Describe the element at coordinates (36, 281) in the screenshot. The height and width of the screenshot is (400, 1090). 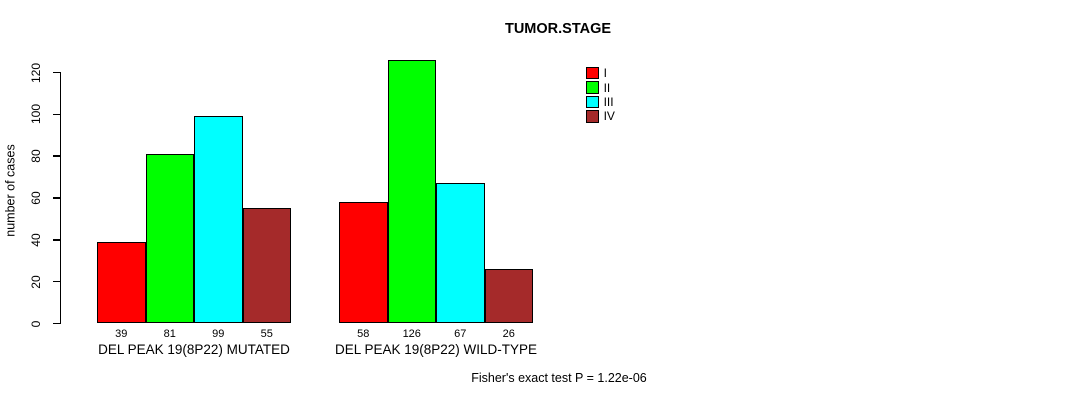
I see `y-axis-tick-label: 20` at that location.